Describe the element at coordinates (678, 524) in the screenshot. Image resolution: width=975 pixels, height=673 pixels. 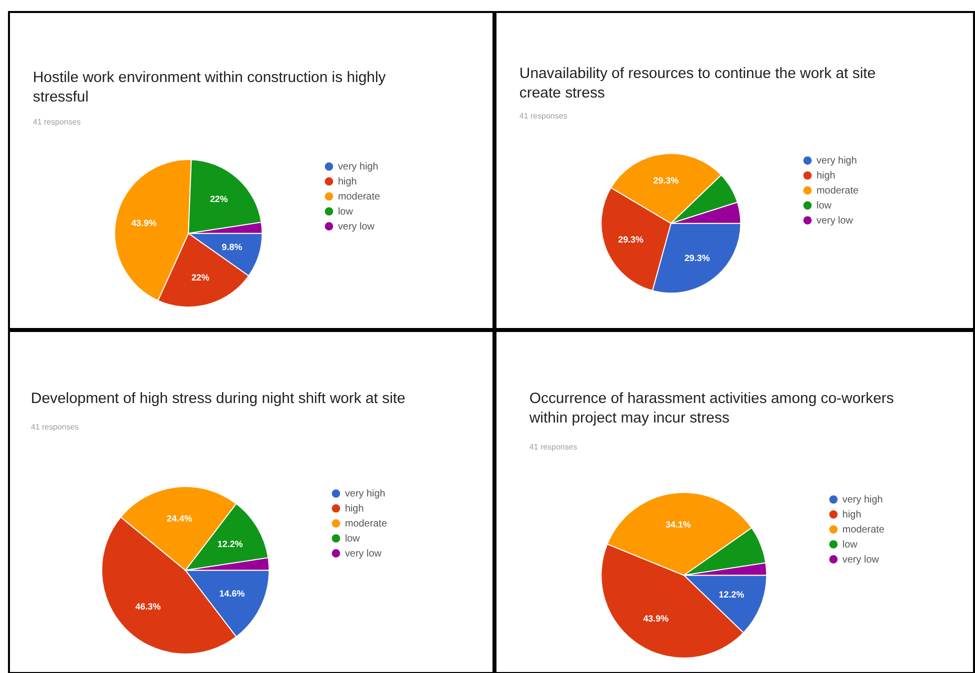
I see `data-label: 34.1%` at that location.